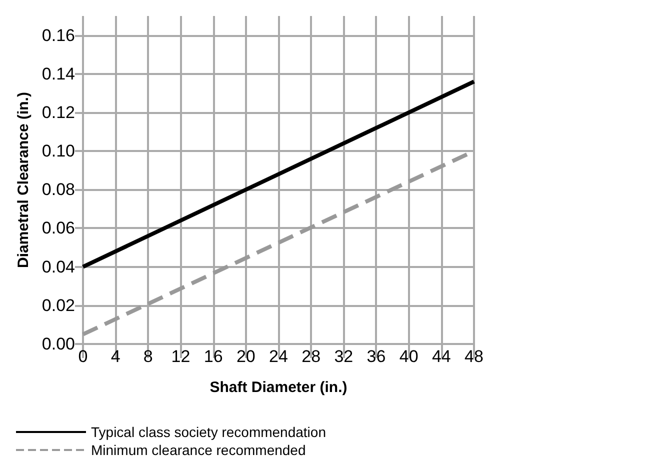 Image resolution: width=662 pixels, height=472 pixels. What do you see at coordinates (58, 35) in the screenshot?
I see `y-tick-label: 0.16` at bounding box center [58, 35].